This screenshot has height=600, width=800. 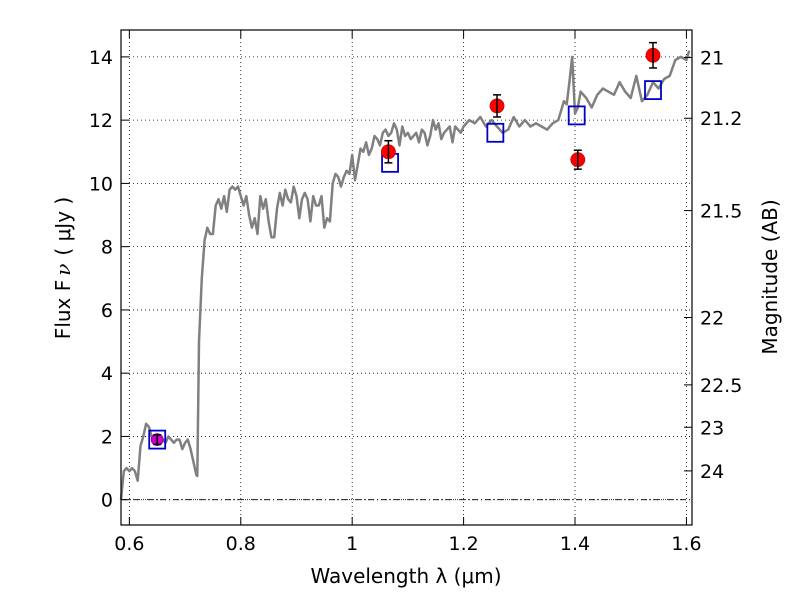 I want to click on y2-tick-label-4: 22.5, so click(x=721, y=386).